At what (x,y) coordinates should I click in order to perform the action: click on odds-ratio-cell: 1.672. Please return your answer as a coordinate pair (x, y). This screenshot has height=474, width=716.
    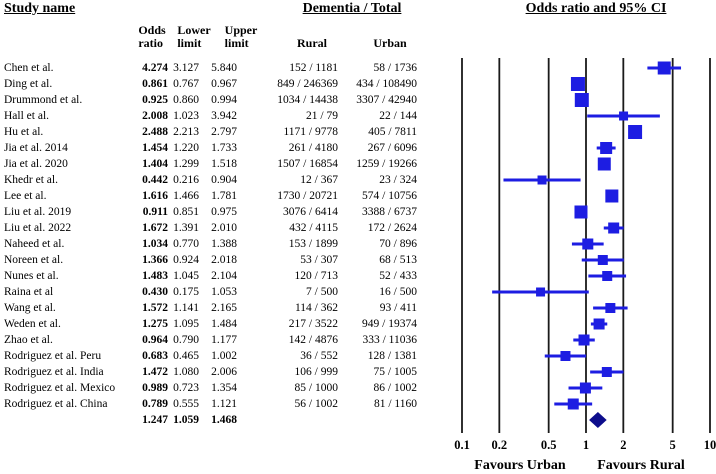
    Looking at the image, I should click on (155, 228).